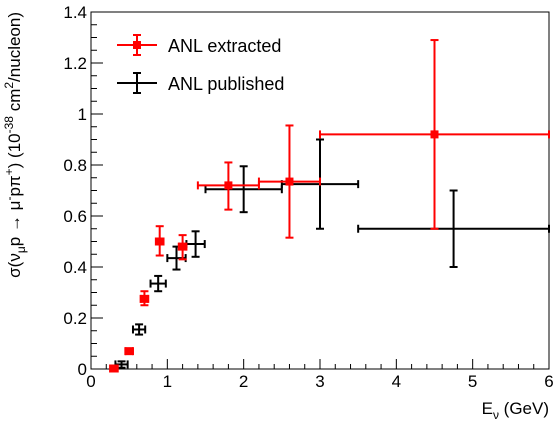 The width and height of the screenshot is (557, 422). What do you see at coordinates (14, 224) in the screenshot?
I see `y-title-part: p → μ` at bounding box center [14, 224].